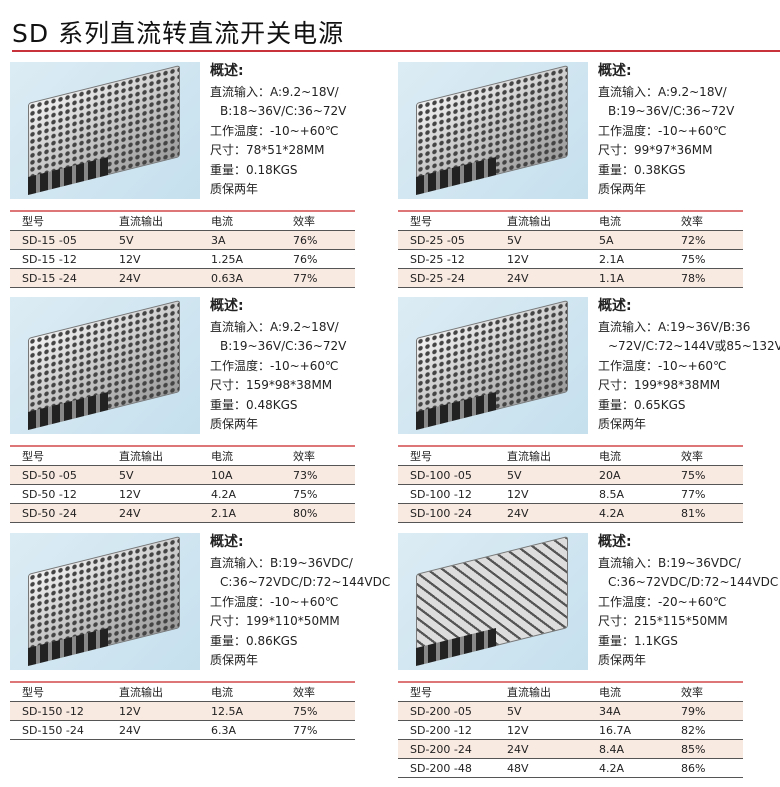 The height and width of the screenshot is (787, 780). I want to click on table-cell: 72%, so click(706, 240).